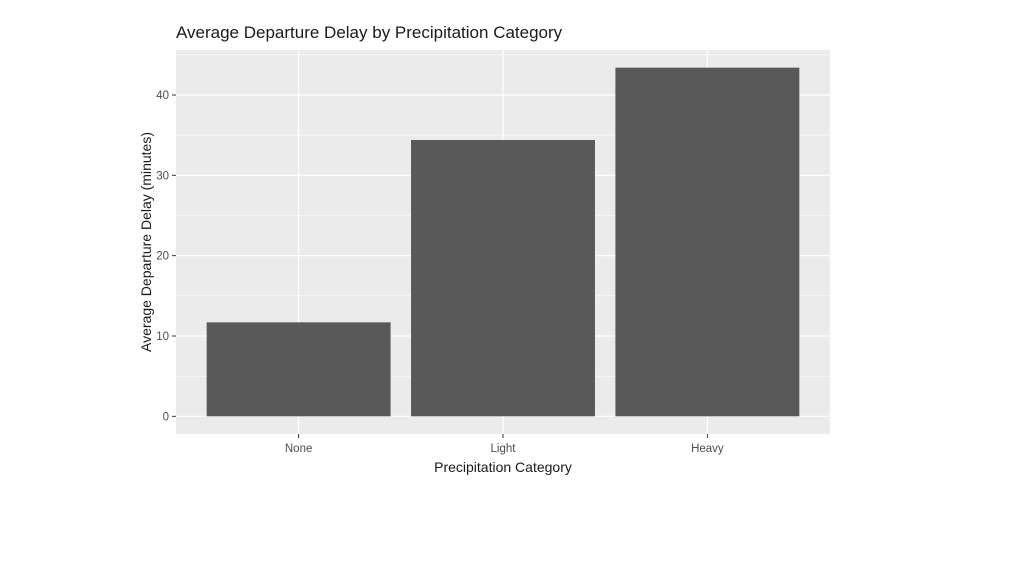 The image size is (1018, 588). What do you see at coordinates (298, 369) in the screenshot?
I see `bar-none` at bounding box center [298, 369].